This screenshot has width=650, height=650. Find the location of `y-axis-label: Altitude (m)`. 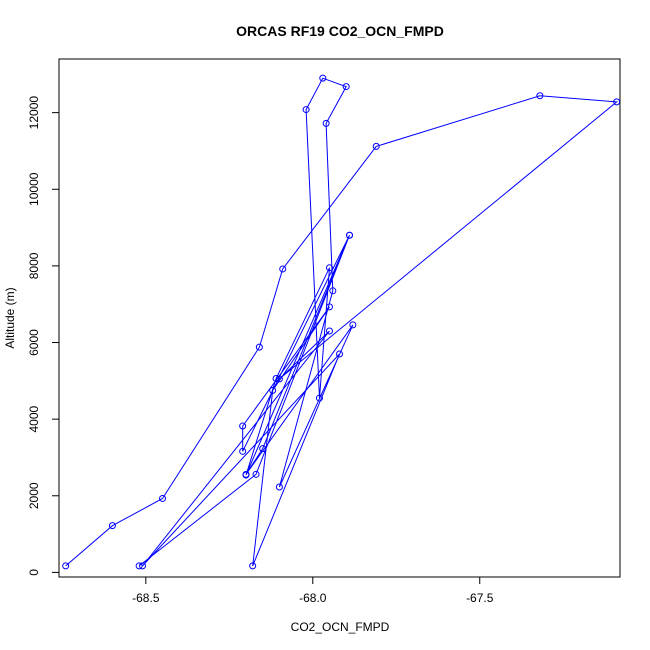

y-axis-label: Altitude (m) is located at coordinates (10, 317).